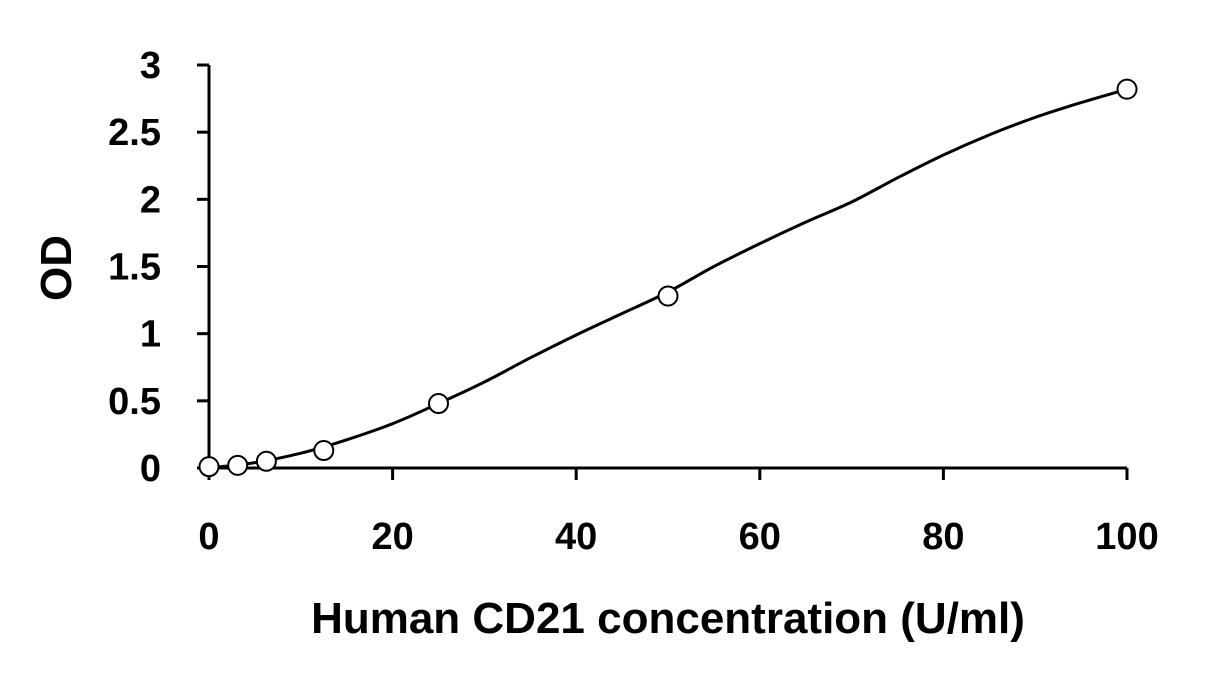 This screenshot has height=681, width=1208. I want to click on x-tick-label: 40, so click(576, 537).